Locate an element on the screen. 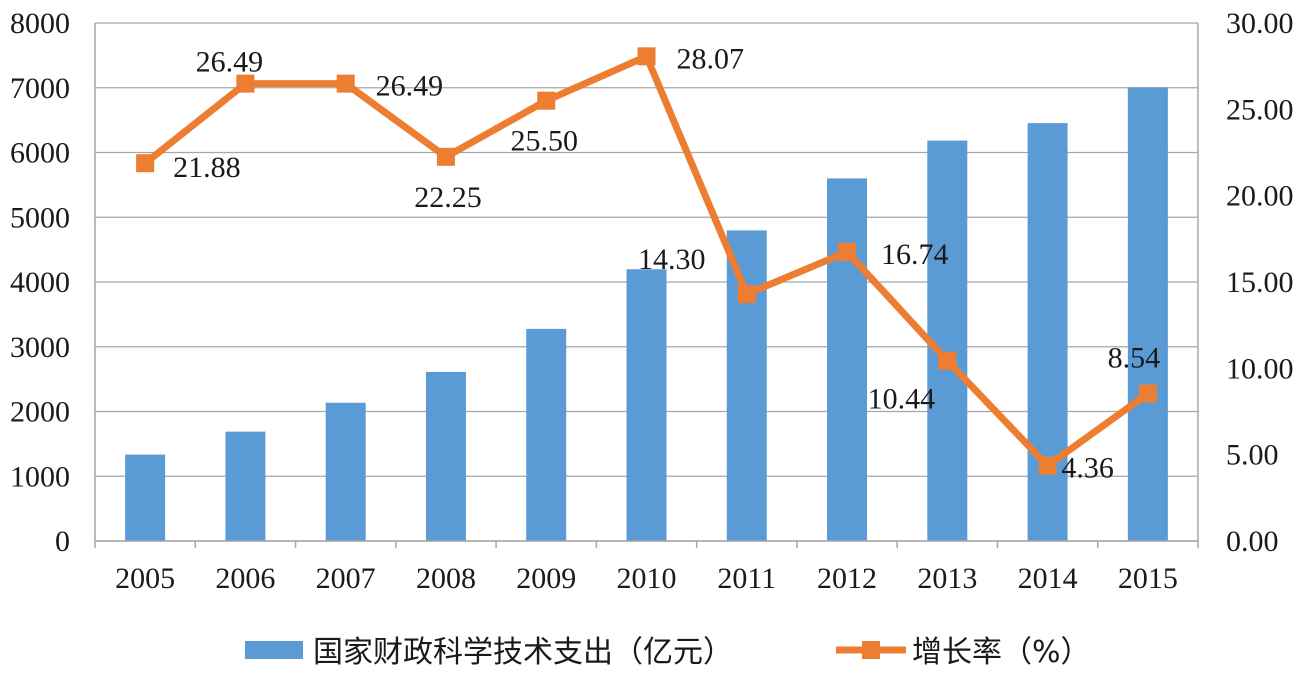 This screenshot has width=1298, height=682. left-tick-label: 2000 is located at coordinates (40, 412).